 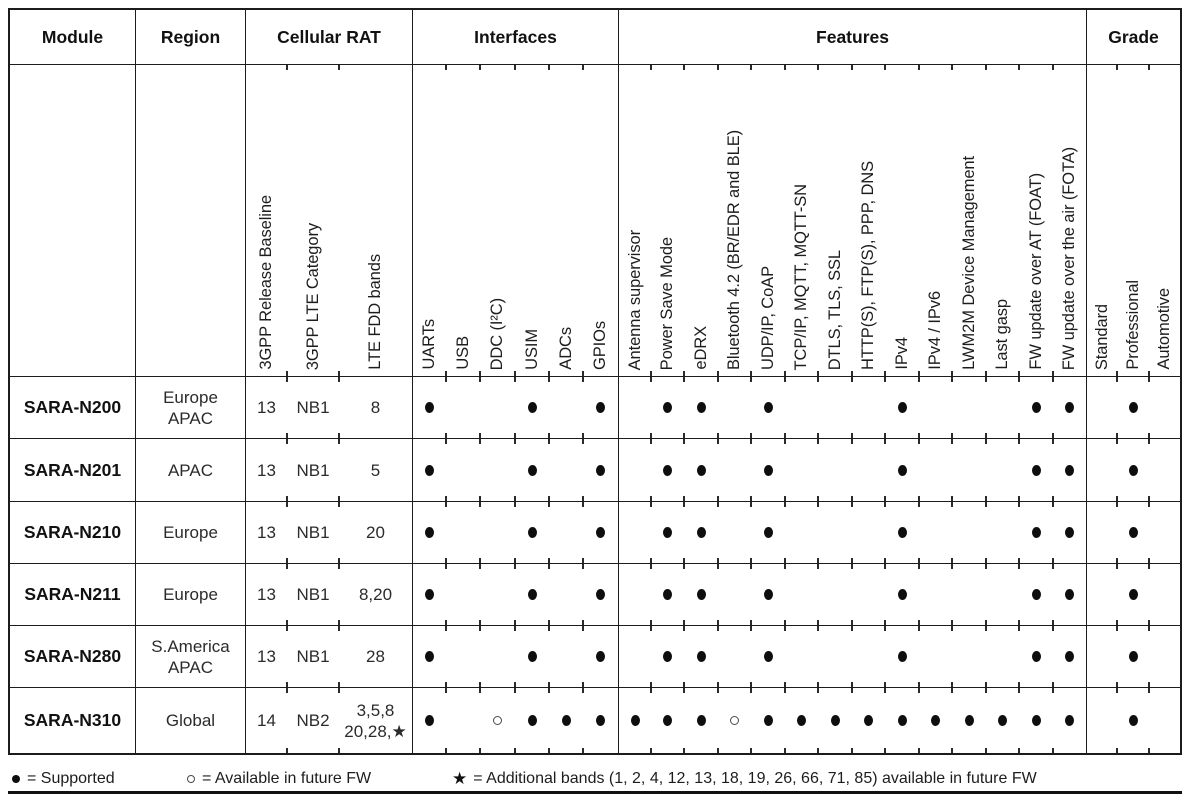 I want to click on header-module: Module, so click(x=72, y=36).